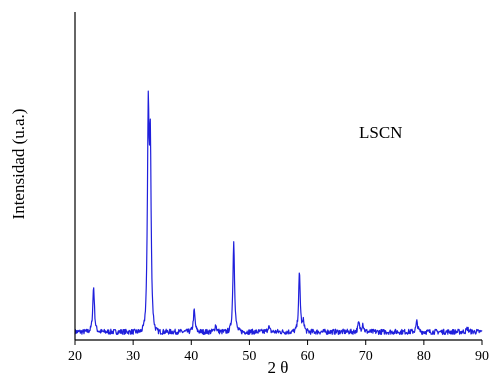 The height and width of the screenshot is (377, 492). Describe the element at coordinates (133, 356) in the screenshot. I see `x-tick-label: 30` at that location.